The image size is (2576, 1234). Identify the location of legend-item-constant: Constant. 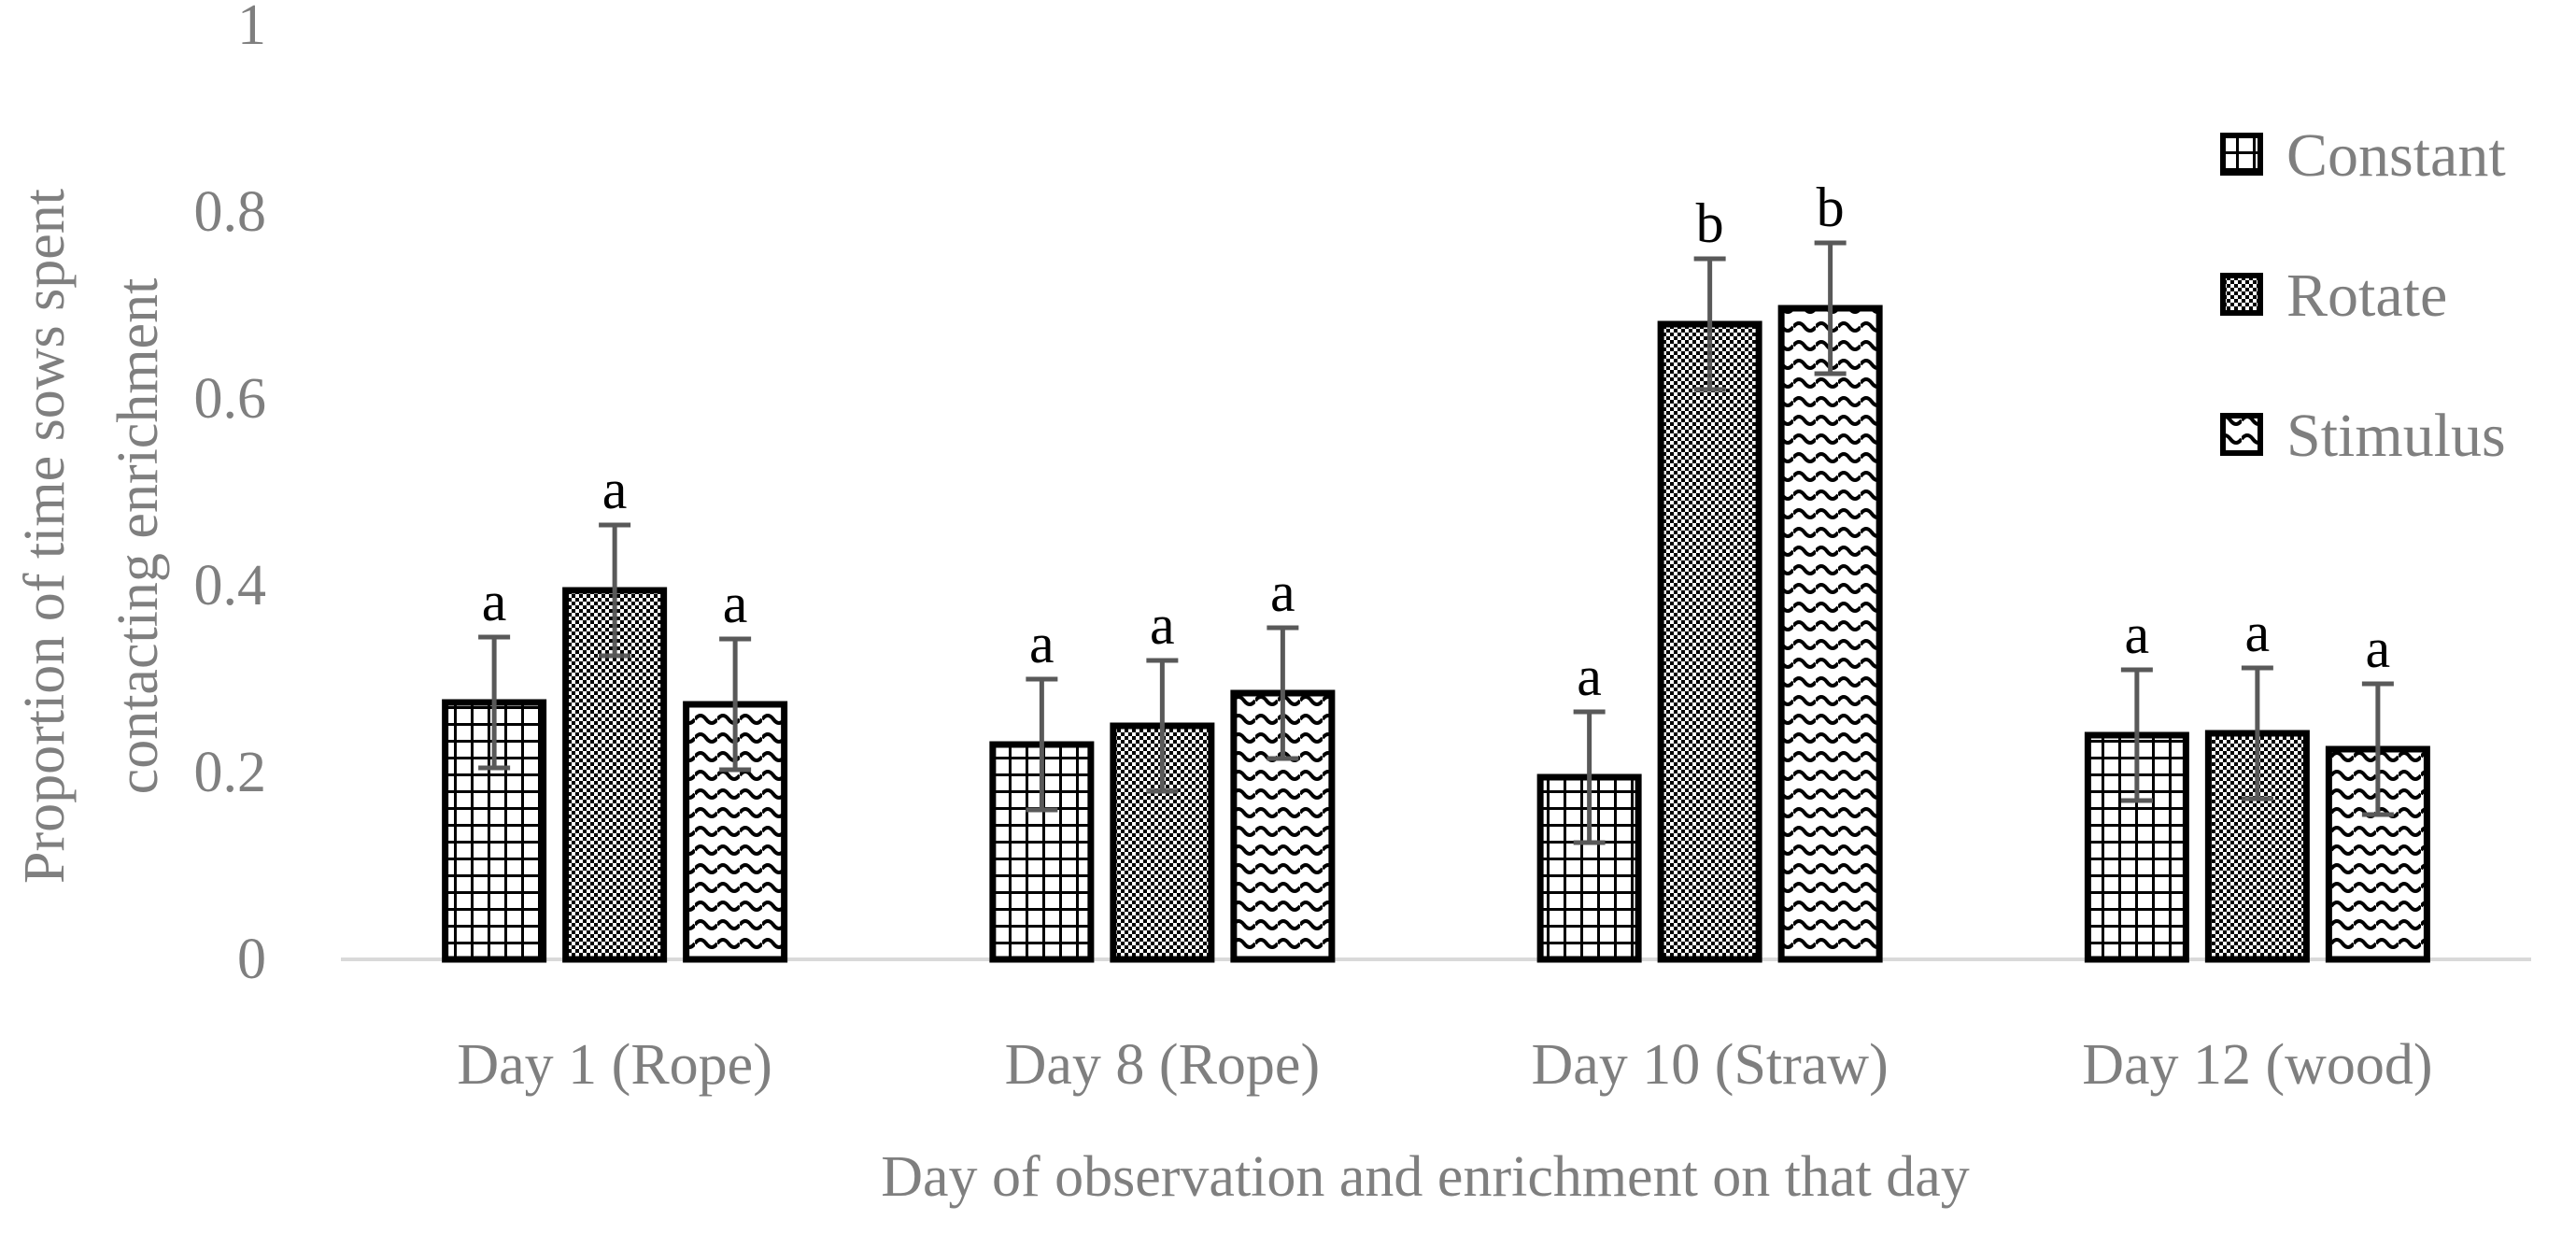
(2363, 155).